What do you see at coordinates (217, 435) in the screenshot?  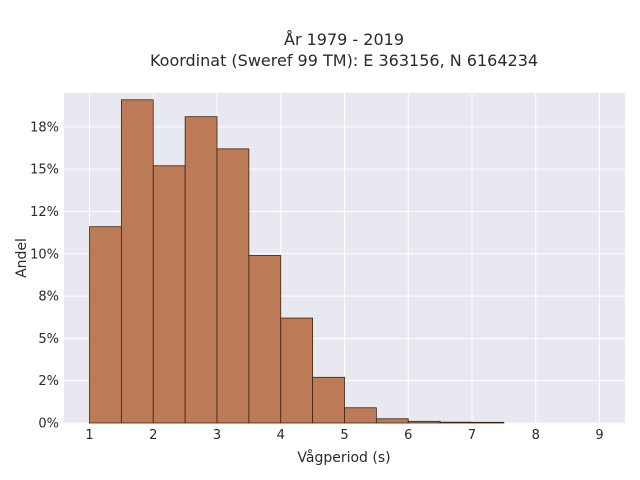 I see `x-tick-label-3: 3` at bounding box center [217, 435].